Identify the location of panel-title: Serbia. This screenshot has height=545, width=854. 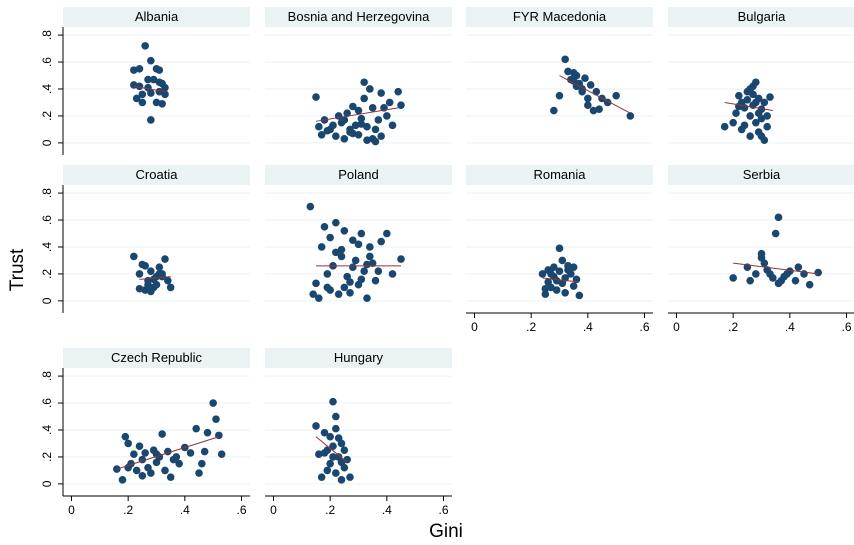
(762, 174).